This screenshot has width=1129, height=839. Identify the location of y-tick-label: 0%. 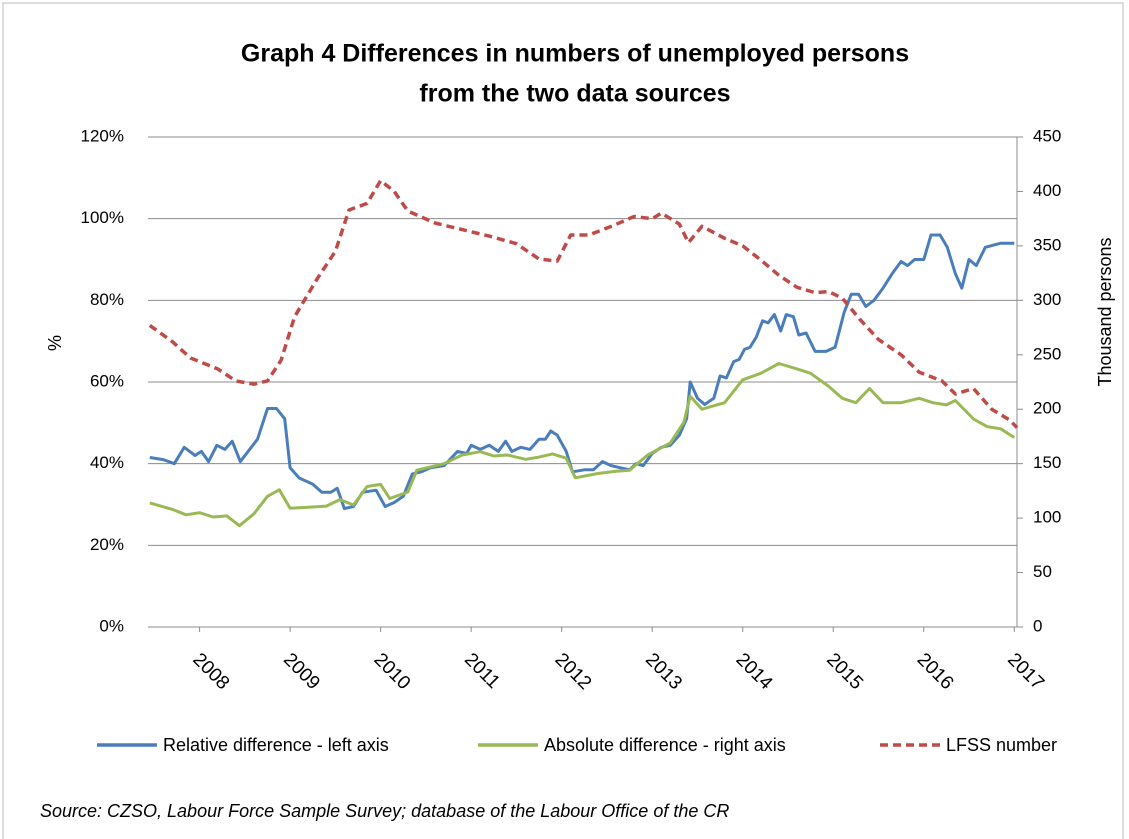
(111, 625).